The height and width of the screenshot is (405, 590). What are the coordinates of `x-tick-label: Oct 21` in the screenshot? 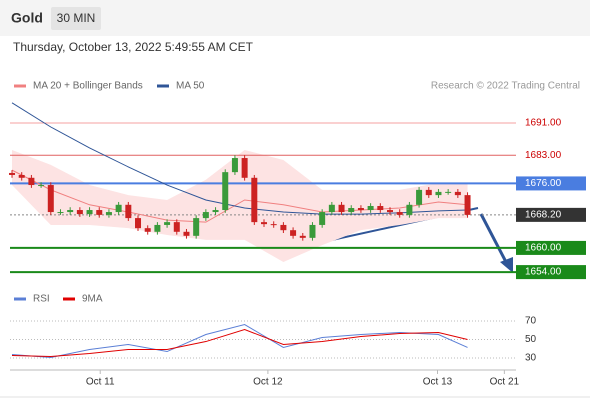 It's located at (505, 382).